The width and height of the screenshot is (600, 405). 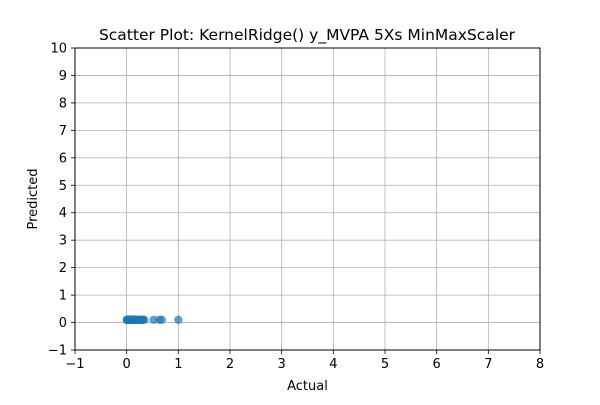 What do you see at coordinates (63, 296) in the screenshot?
I see `y-tick-label: 1` at bounding box center [63, 296].